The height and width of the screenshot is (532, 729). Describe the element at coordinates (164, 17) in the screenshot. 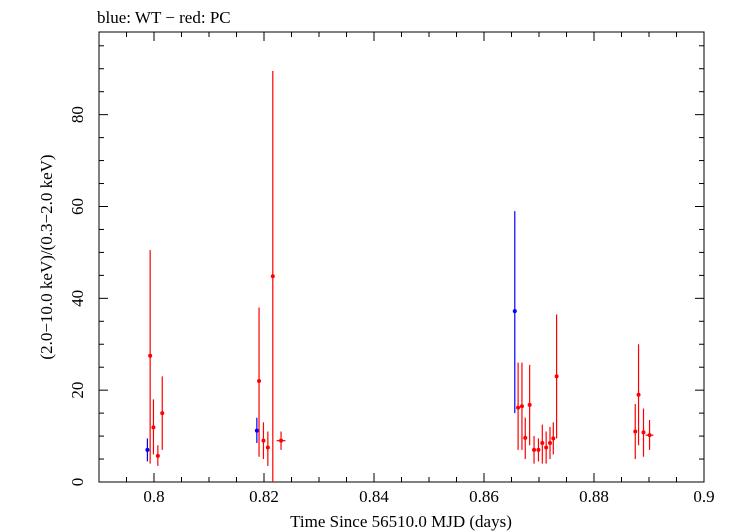

I see `chart-title: blue: WT − red: PC` at that location.